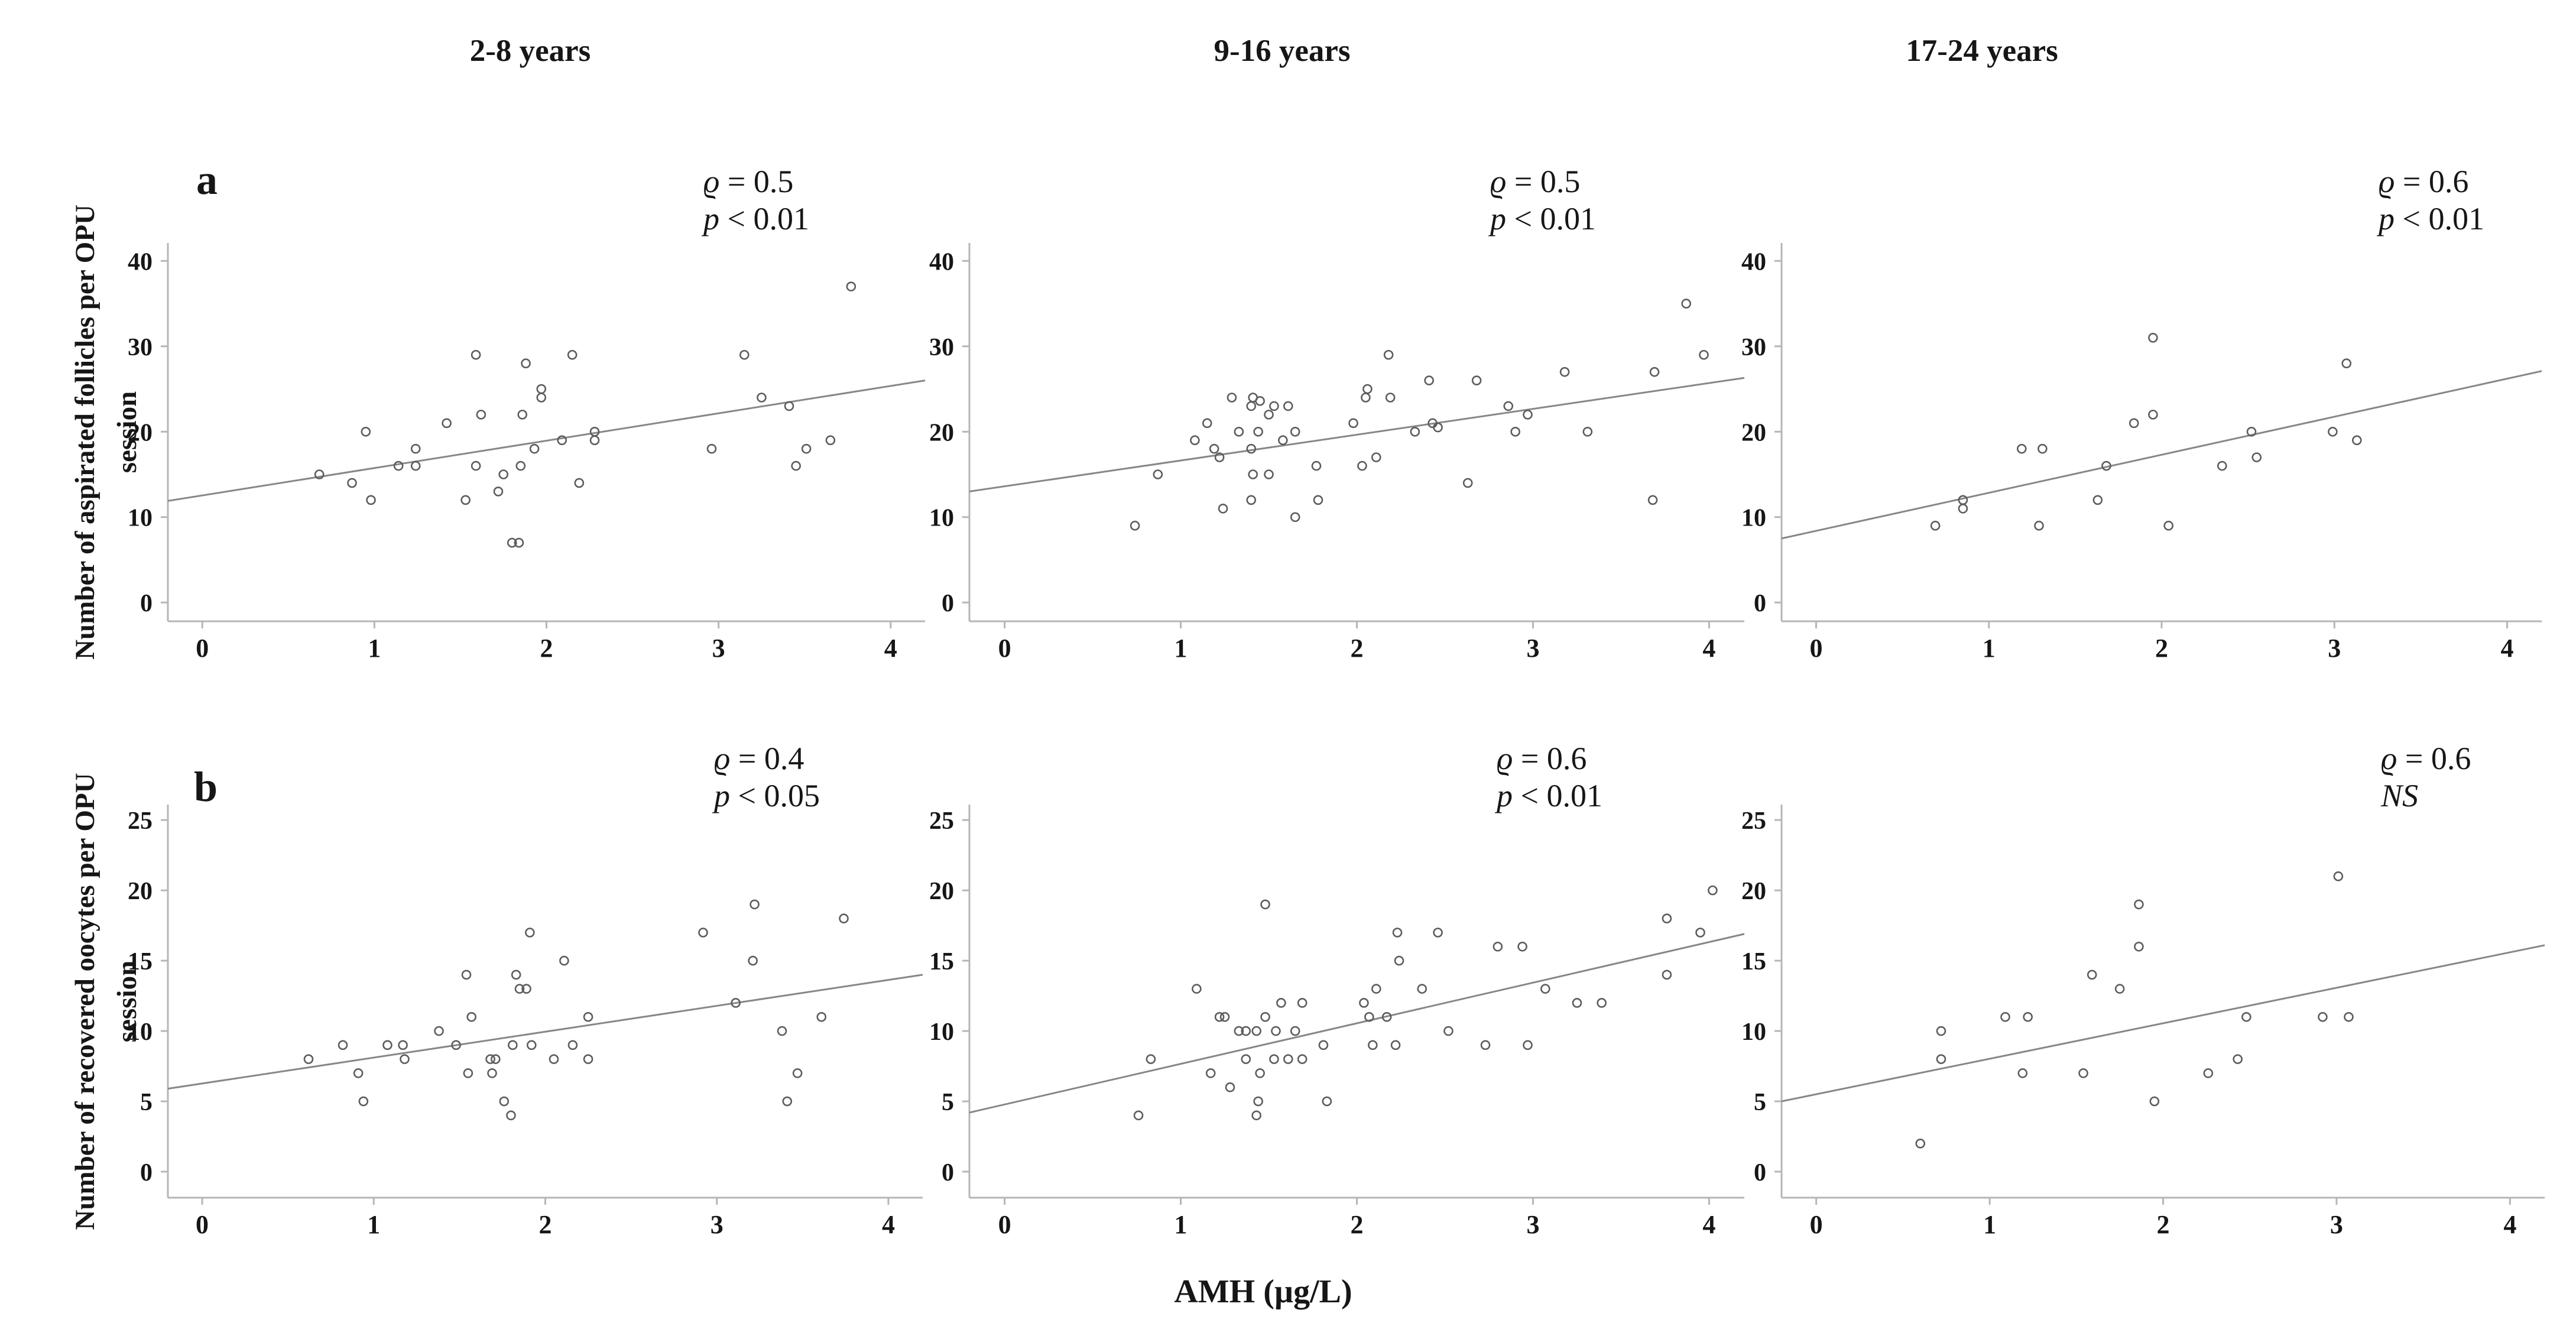  What do you see at coordinates (1535, 181) in the screenshot?
I see `annotation-a2-rho: ϱ = 0.5` at bounding box center [1535, 181].